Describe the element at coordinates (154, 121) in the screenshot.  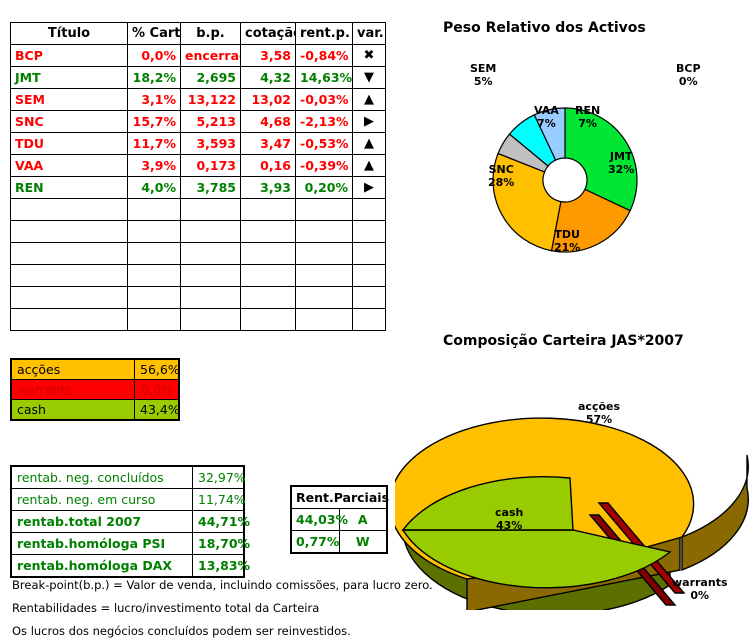
I see `cell-percart: 15,7%` at that location.